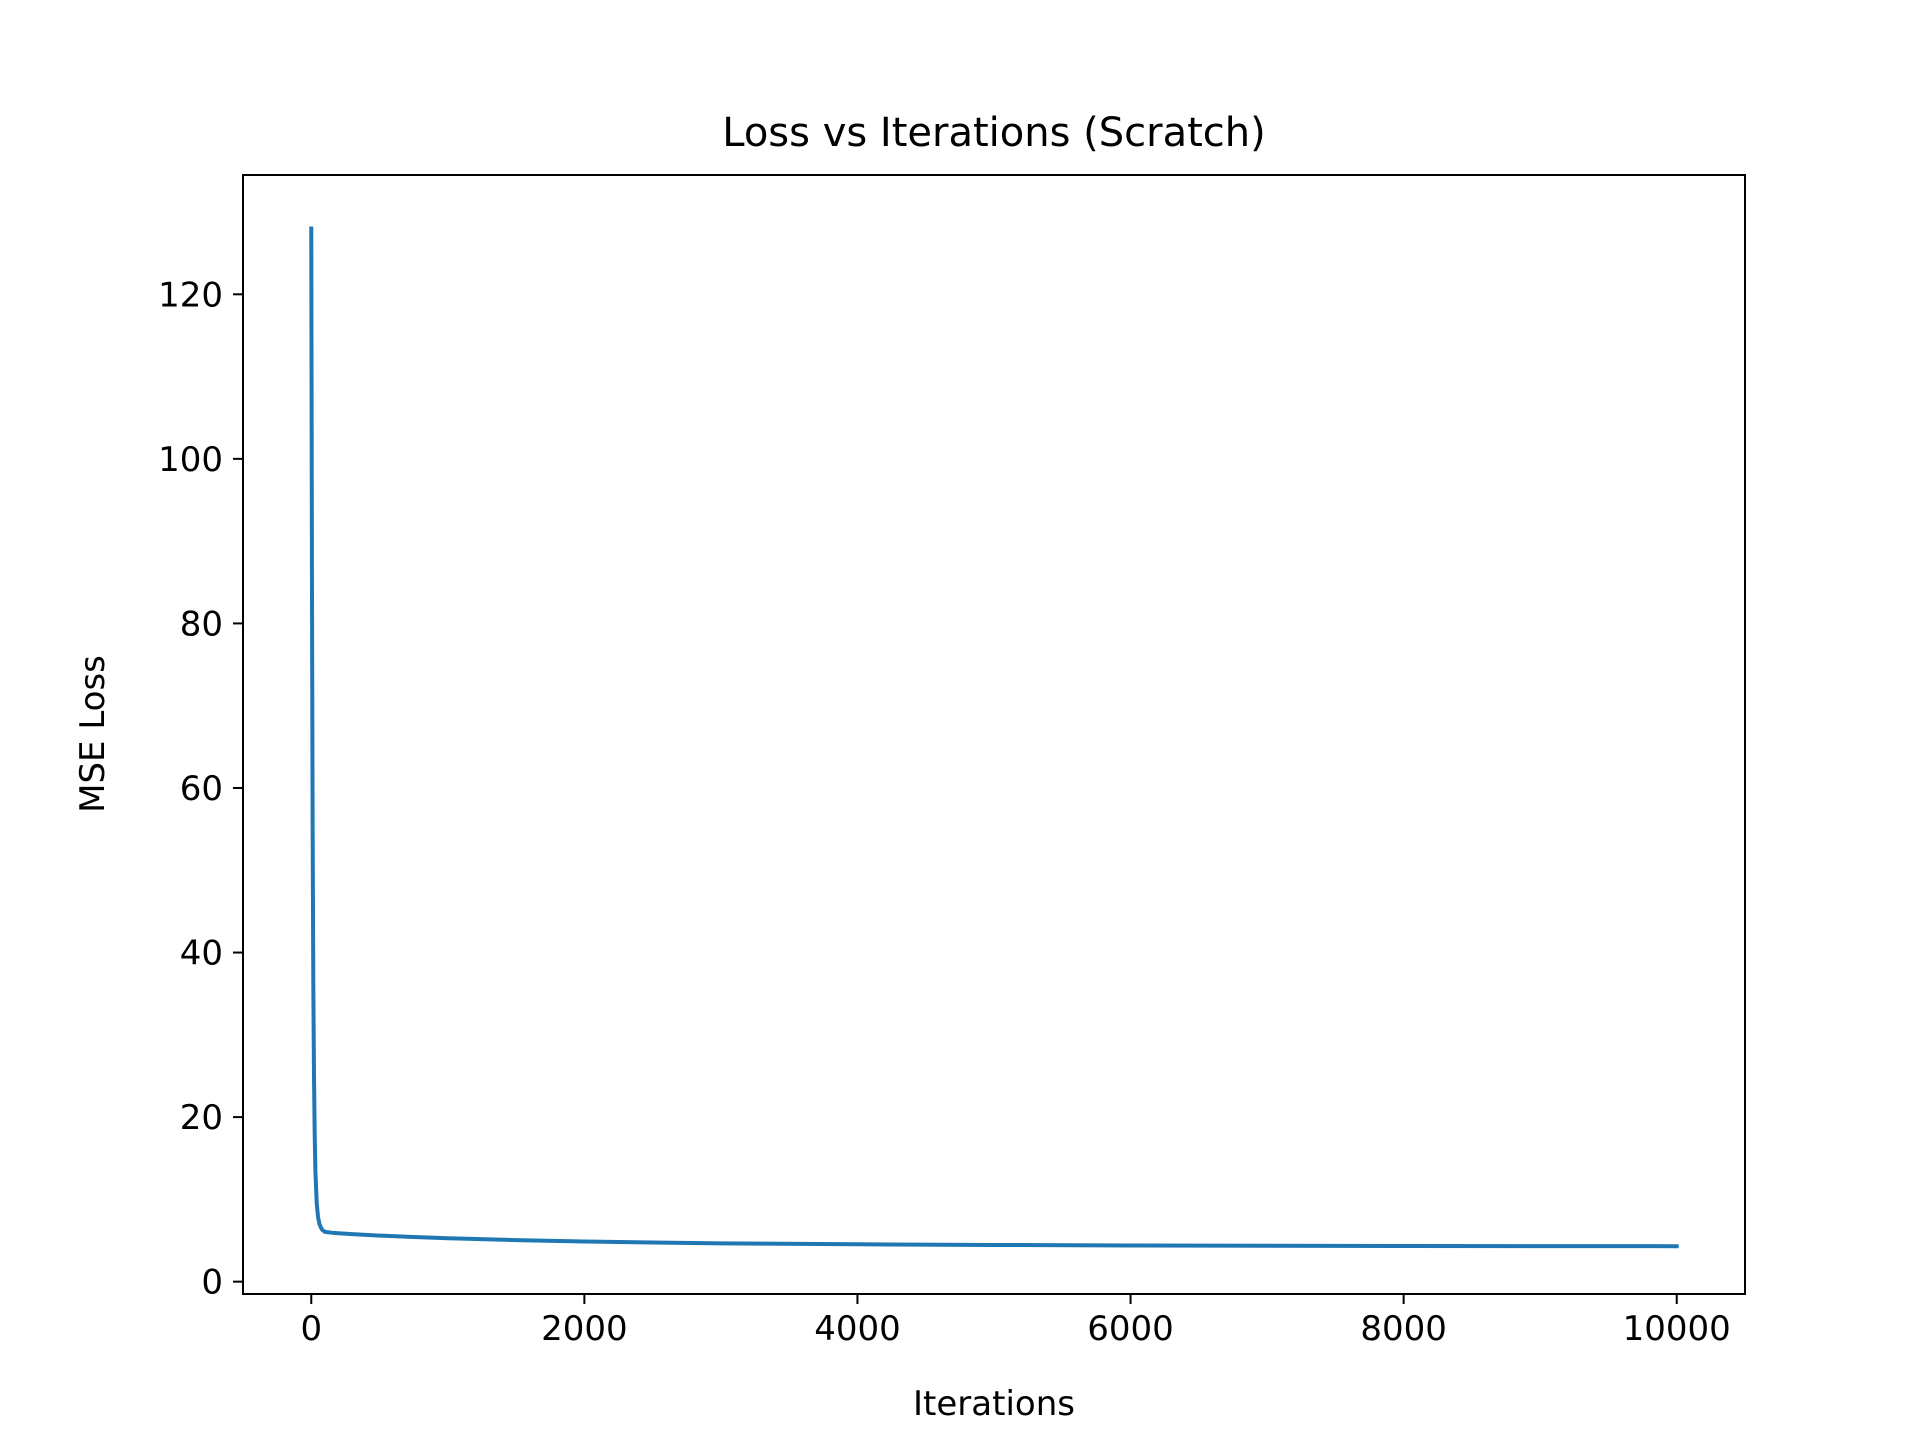 Image resolution: width=1920 pixels, height=1440 pixels. I want to click on y-axis: 0 20 40 60 80 100 120, so click(200, 789).